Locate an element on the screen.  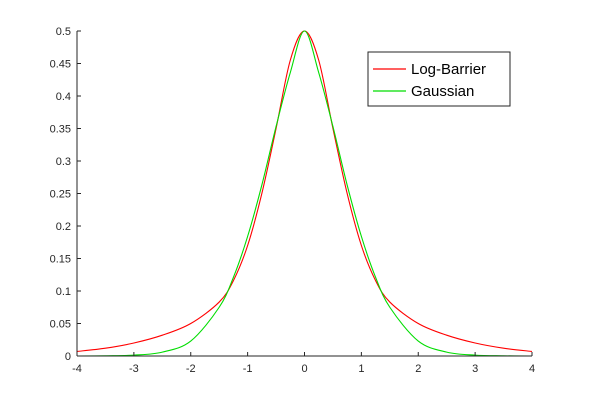
legend: Log-Barrier Gaussian is located at coordinates (439, 79).